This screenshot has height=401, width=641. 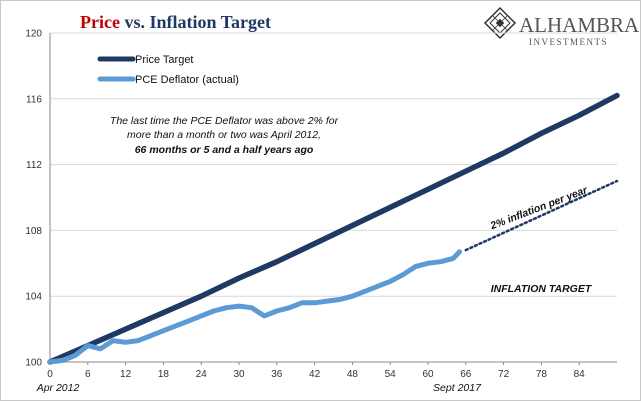 I want to click on x-tick-label: 42, so click(x=315, y=374).